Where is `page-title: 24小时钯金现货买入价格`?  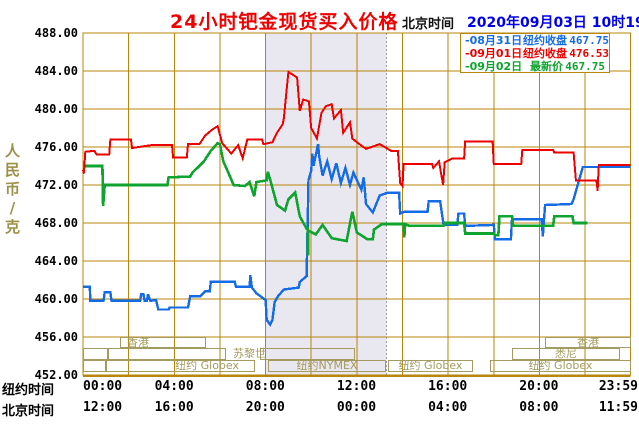 page-title: 24小时钯金现货买入价格 is located at coordinates (284, 22).